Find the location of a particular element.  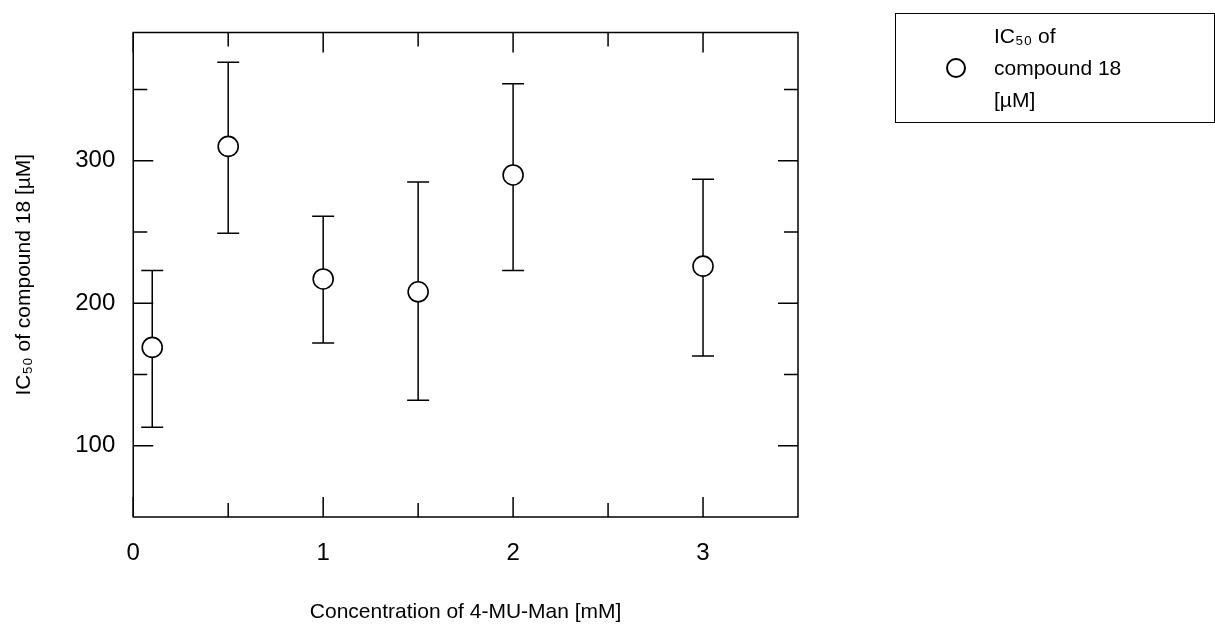

x-tick-label: 2 is located at coordinates (513, 552).